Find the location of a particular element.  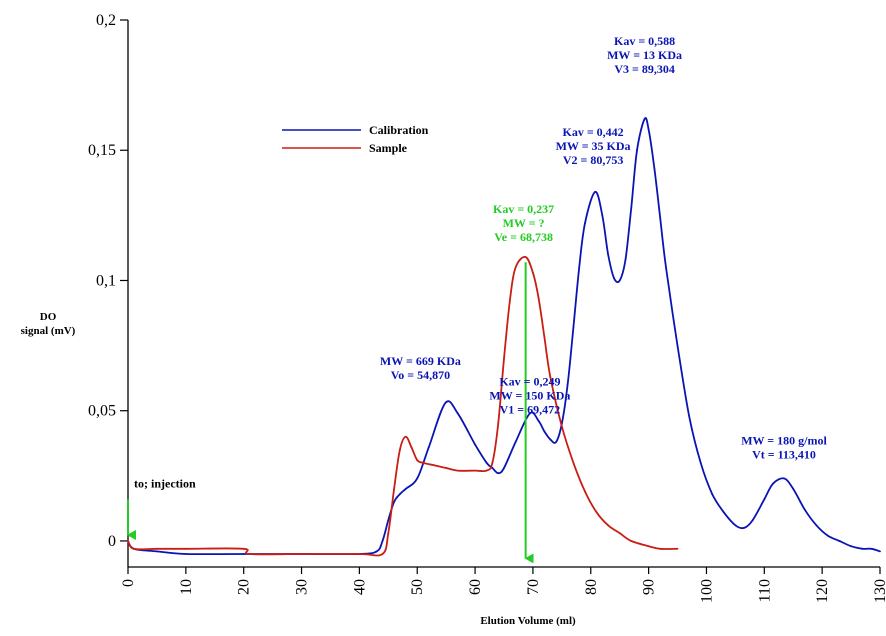

x-tick-label: 70 is located at coordinates (533, 587).